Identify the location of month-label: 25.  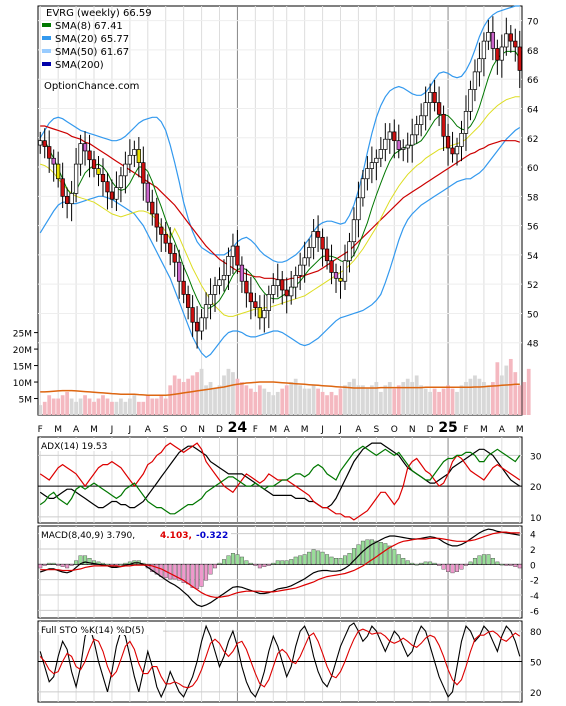
(447, 428).